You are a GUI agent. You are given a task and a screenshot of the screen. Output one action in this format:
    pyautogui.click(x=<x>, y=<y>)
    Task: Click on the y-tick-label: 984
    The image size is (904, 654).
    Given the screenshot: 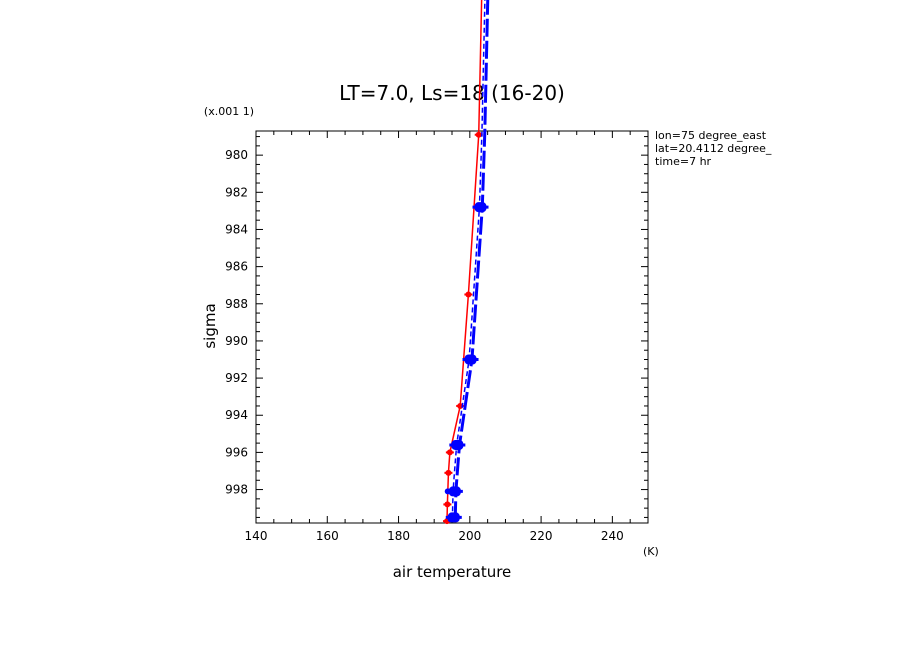 What is the action you would take?
    pyautogui.click(x=236, y=229)
    